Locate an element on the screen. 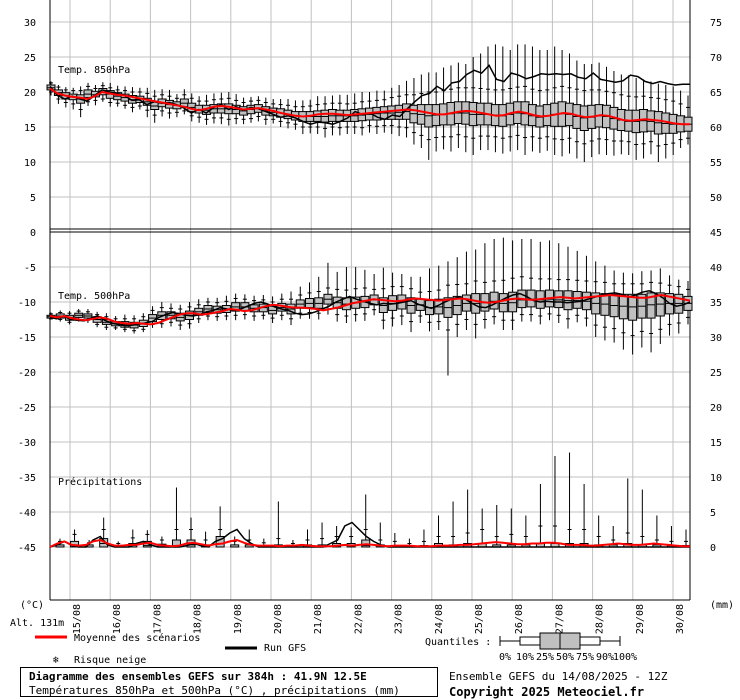 The width and height of the screenshot is (740, 700). x-date-label: 28/08 is located at coordinates (600, 619).